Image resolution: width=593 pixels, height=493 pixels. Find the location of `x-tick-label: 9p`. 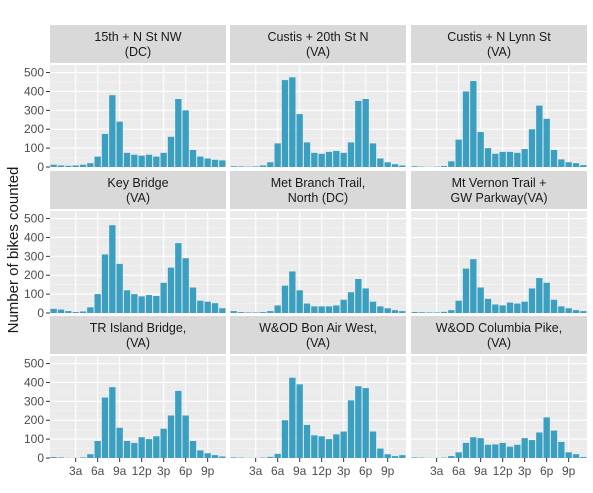

x-tick-label: 9p is located at coordinates (208, 471).